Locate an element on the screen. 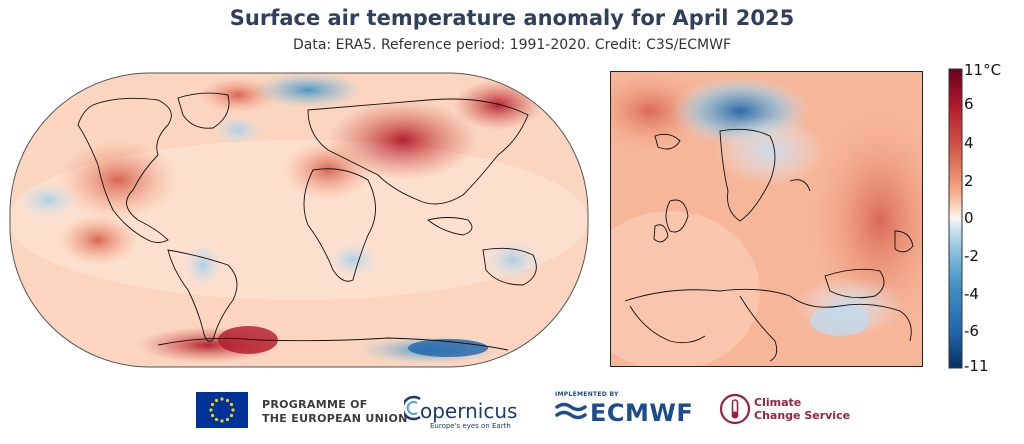  copernicus-tagline: Europe's eyes on Earth is located at coordinates (470, 426).